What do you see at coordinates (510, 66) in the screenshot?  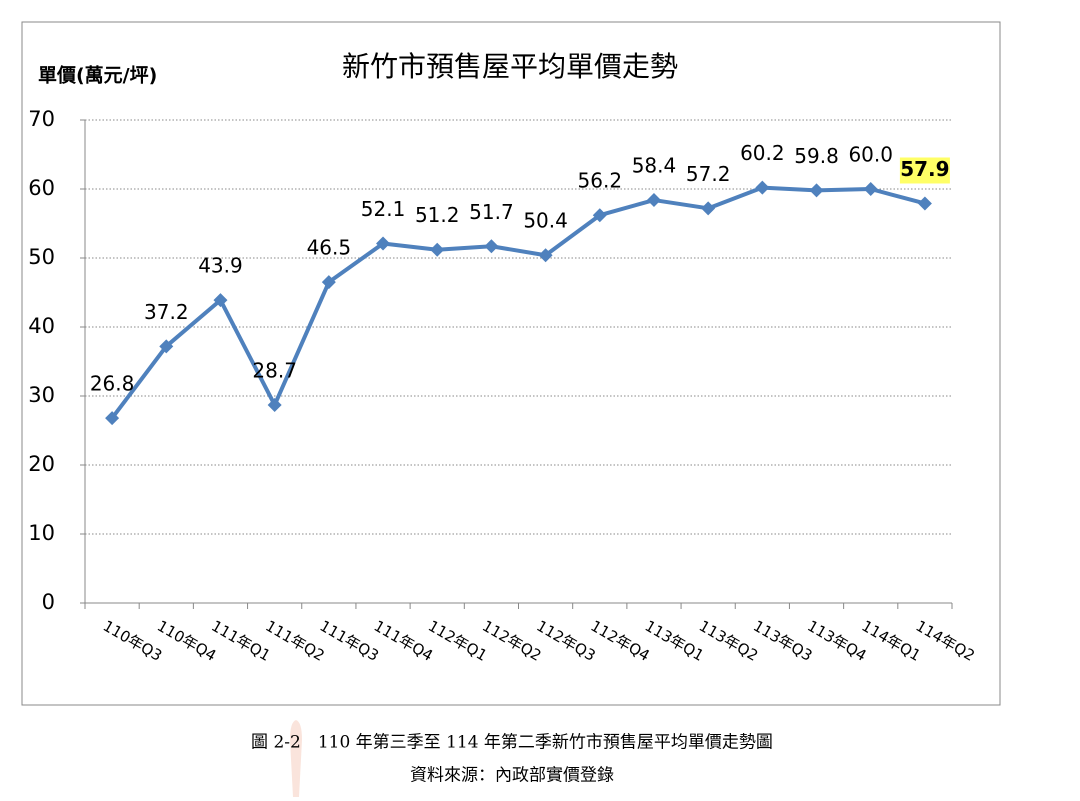 I see `chart-title: 新竹市預售屋平均單價走勢` at bounding box center [510, 66].